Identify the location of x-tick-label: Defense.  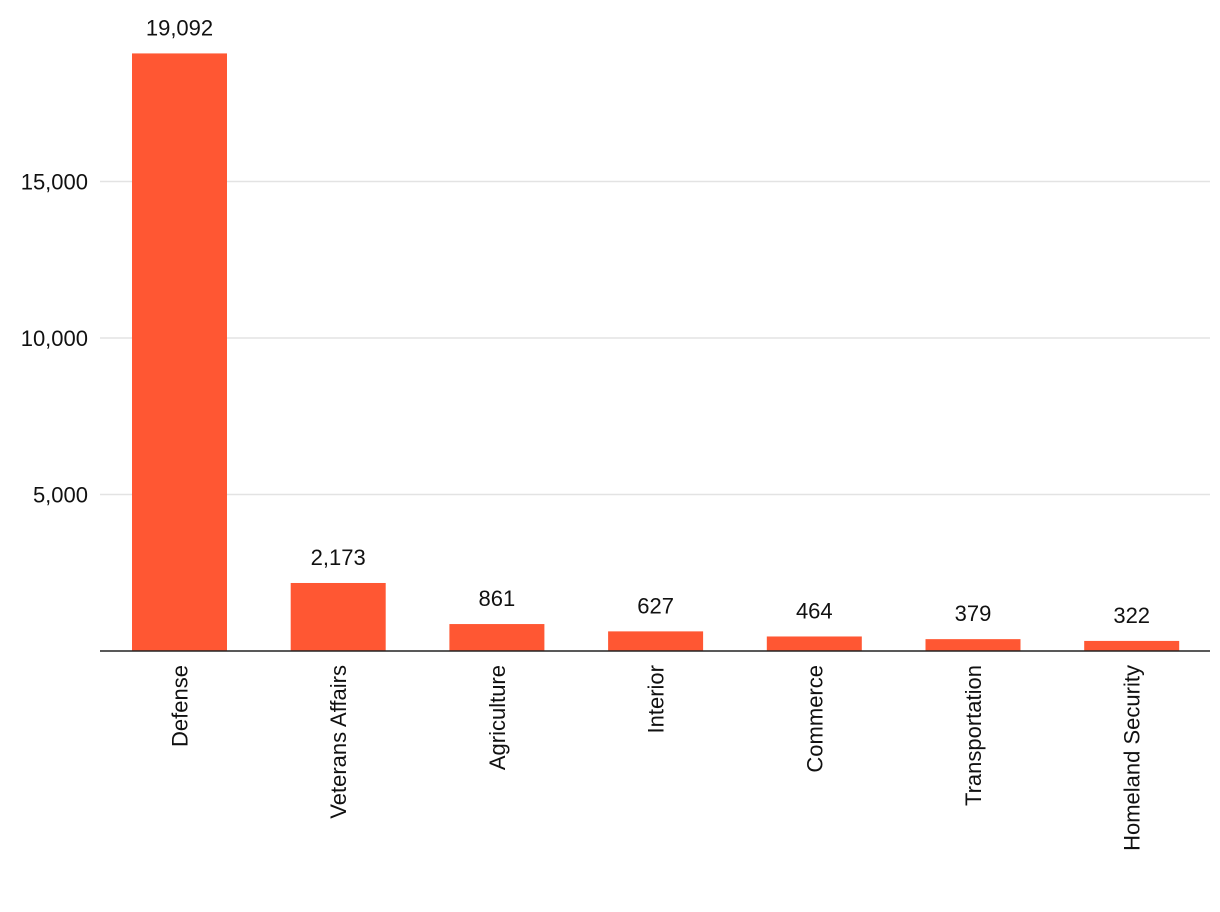
(180, 706).